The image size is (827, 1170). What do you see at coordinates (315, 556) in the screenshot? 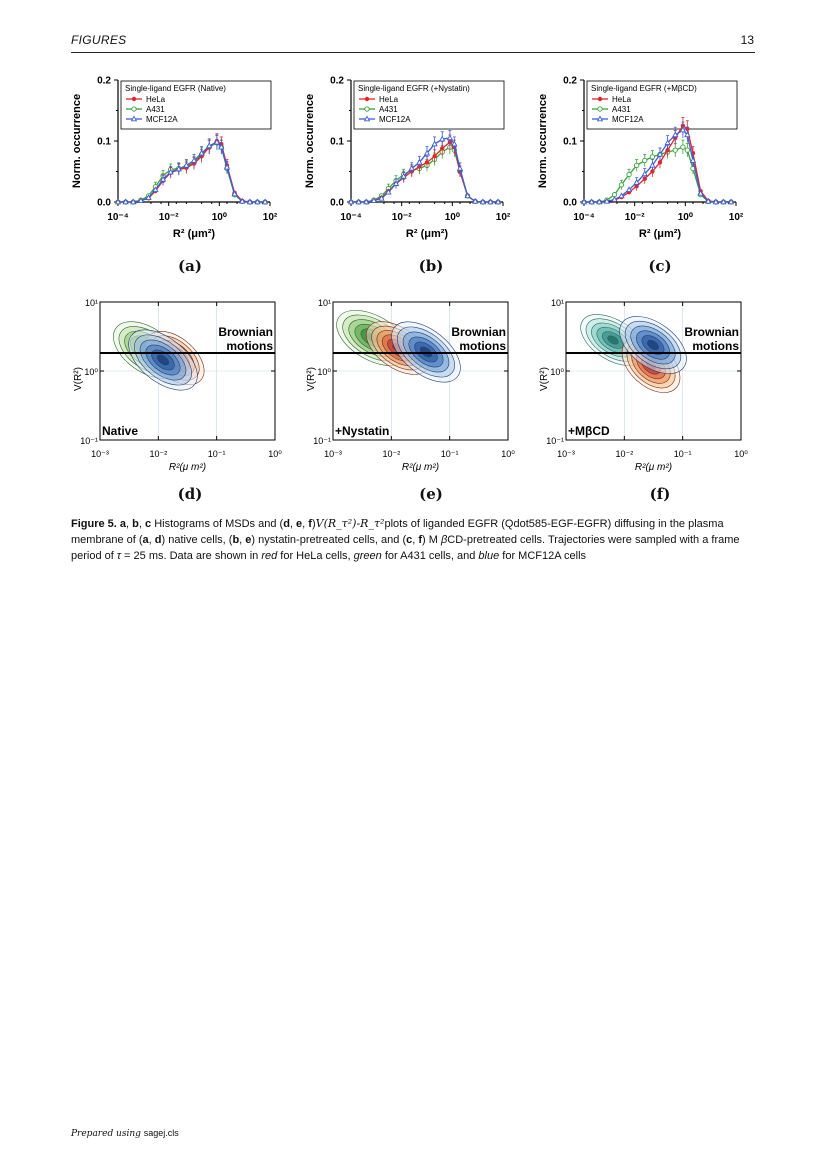
I see `caption-text: for HeLa cells,` at bounding box center [315, 556].